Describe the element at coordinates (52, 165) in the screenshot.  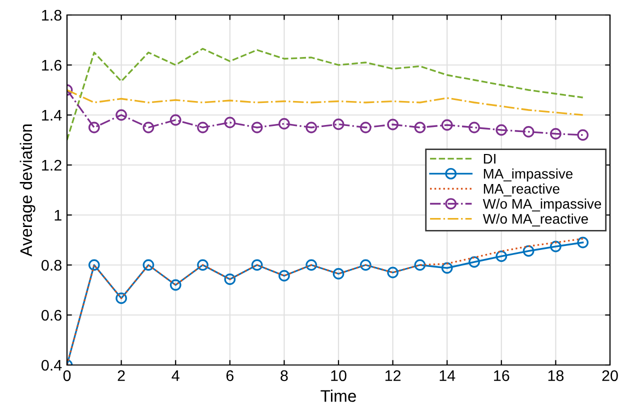
I see `y-tick-label: 1.2` at that location.